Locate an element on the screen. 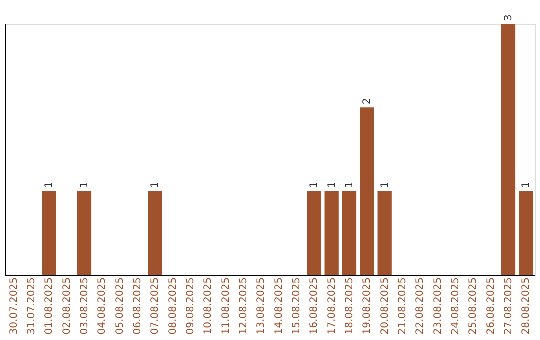 The image size is (540, 340). x-tick-label: 03.08.2025 is located at coordinates (85, 306).